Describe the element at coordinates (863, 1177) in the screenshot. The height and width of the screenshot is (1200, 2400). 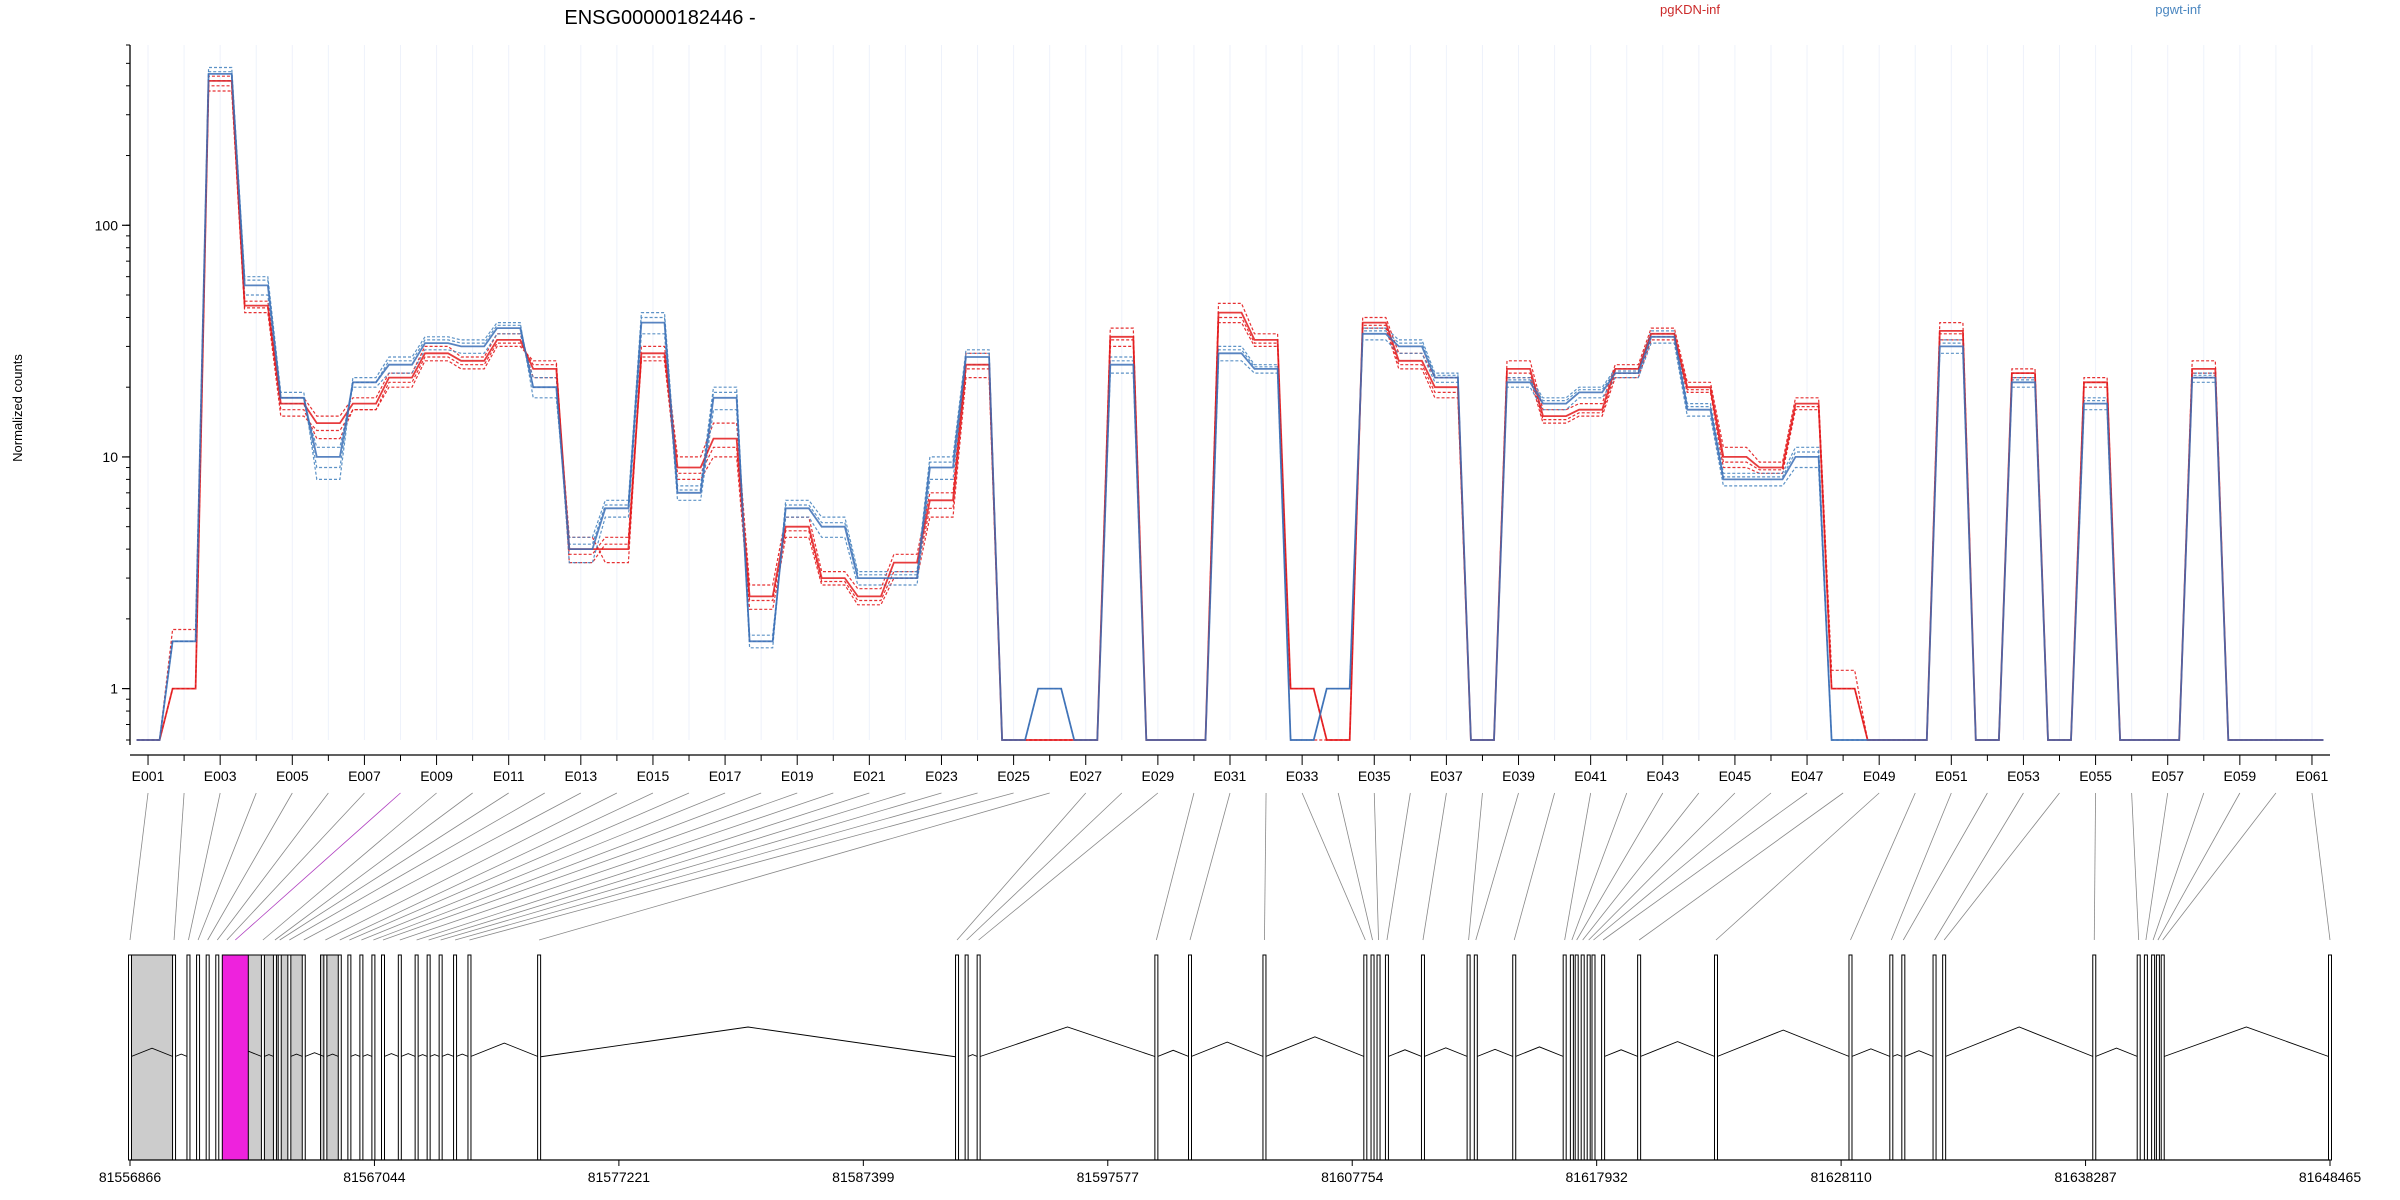
I see `genomic-tick-label: 81587399` at that location.